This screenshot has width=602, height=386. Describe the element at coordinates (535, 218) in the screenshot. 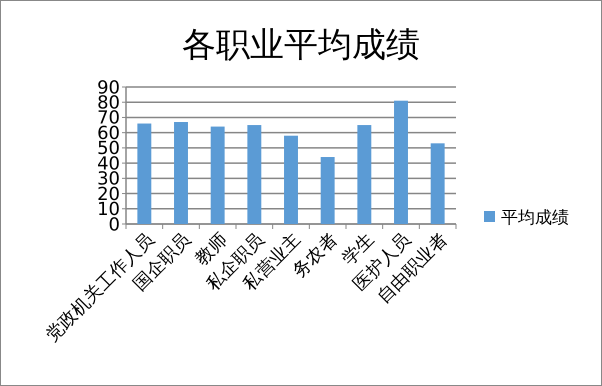

I see `legend-label: 平均成绩` at that location.